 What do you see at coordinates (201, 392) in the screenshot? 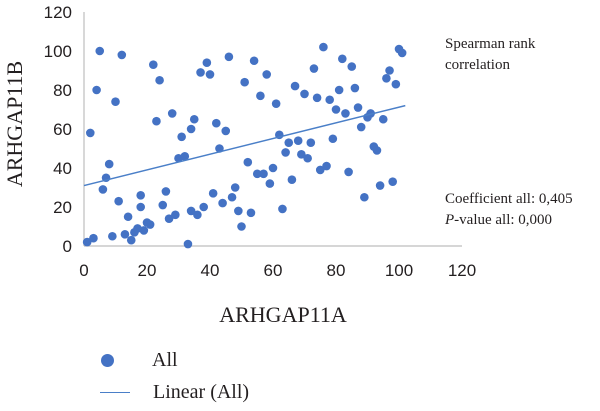
I see `legend-label-linear: Linear (All)` at bounding box center [201, 392].